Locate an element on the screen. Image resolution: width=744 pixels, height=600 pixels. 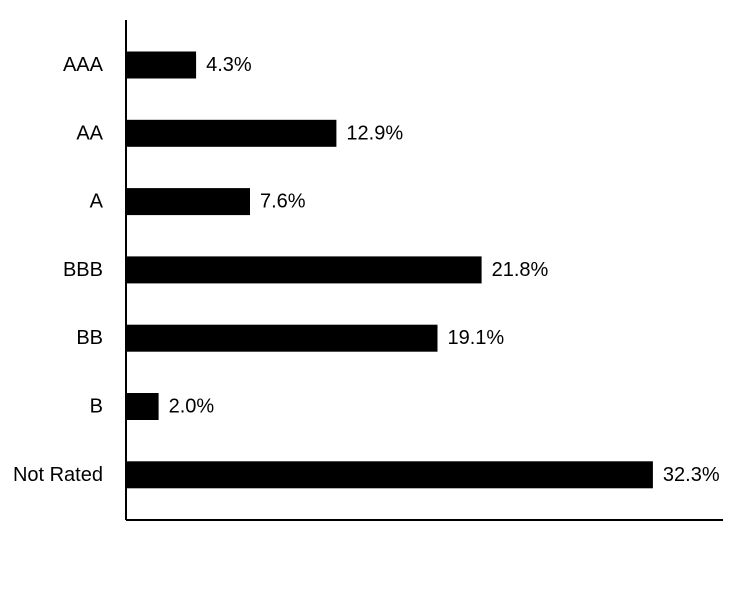
bar-aa is located at coordinates (231, 133).